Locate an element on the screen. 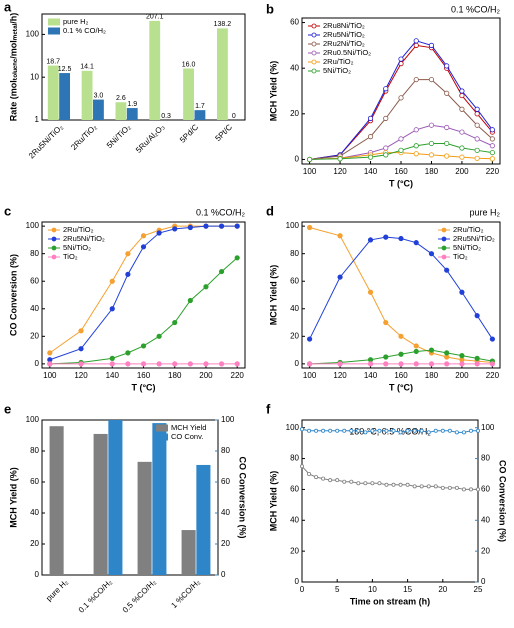 The height and width of the screenshot is (628, 514). panel-label: b is located at coordinates (270, 8).